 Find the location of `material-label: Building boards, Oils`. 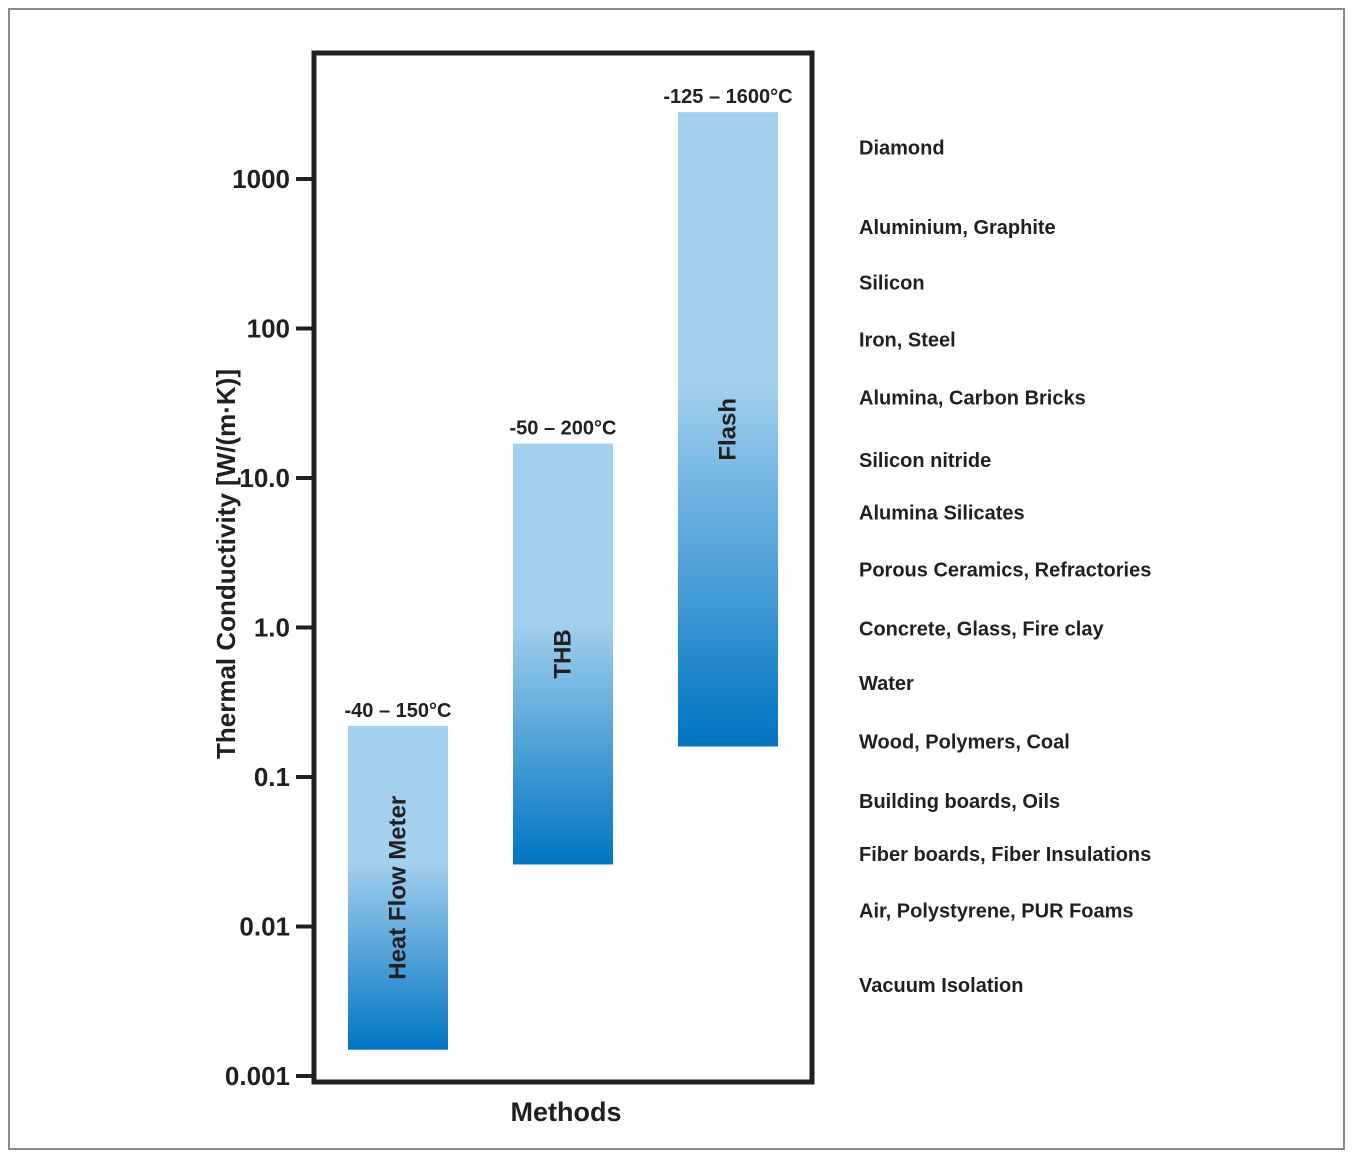

material-label: Building boards, Oils is located at coordinates (959, 802).